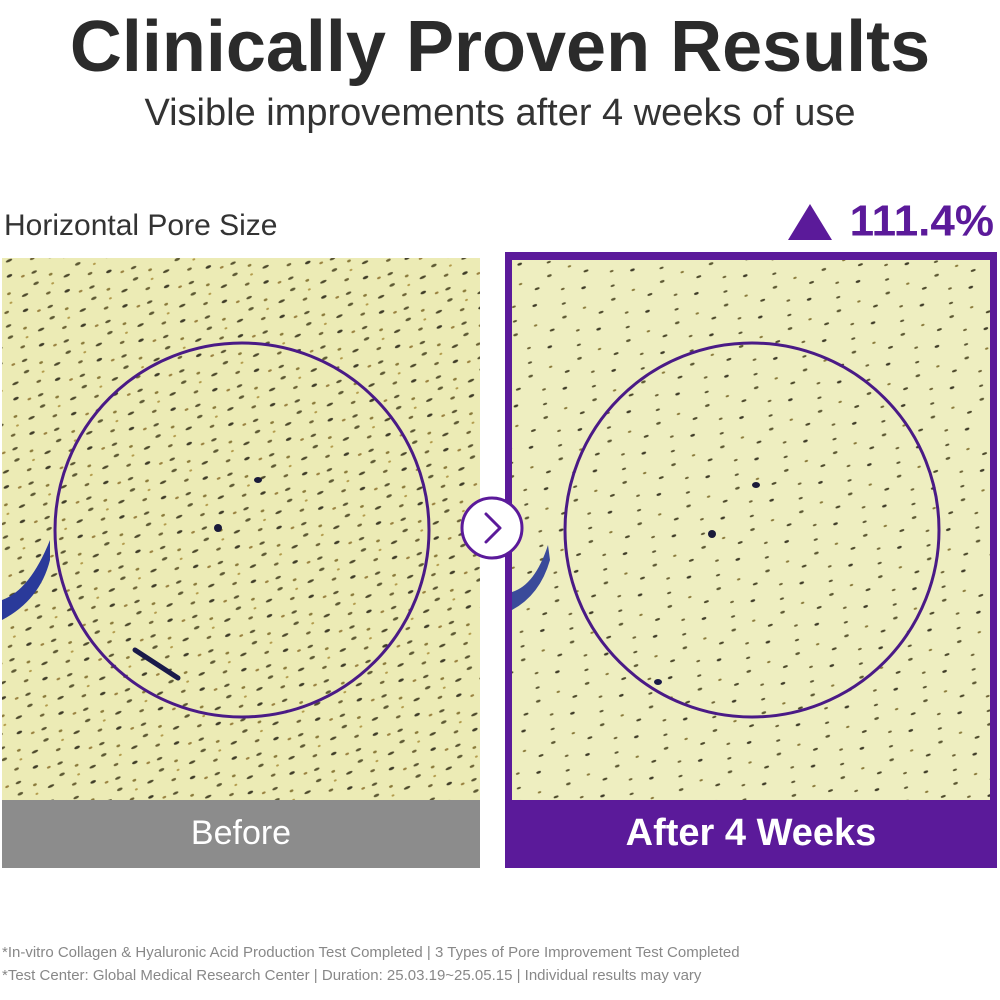 The height and width of the screenshot is (1000, 1000). I want to click on result: 111.4%, so click(922, 221).